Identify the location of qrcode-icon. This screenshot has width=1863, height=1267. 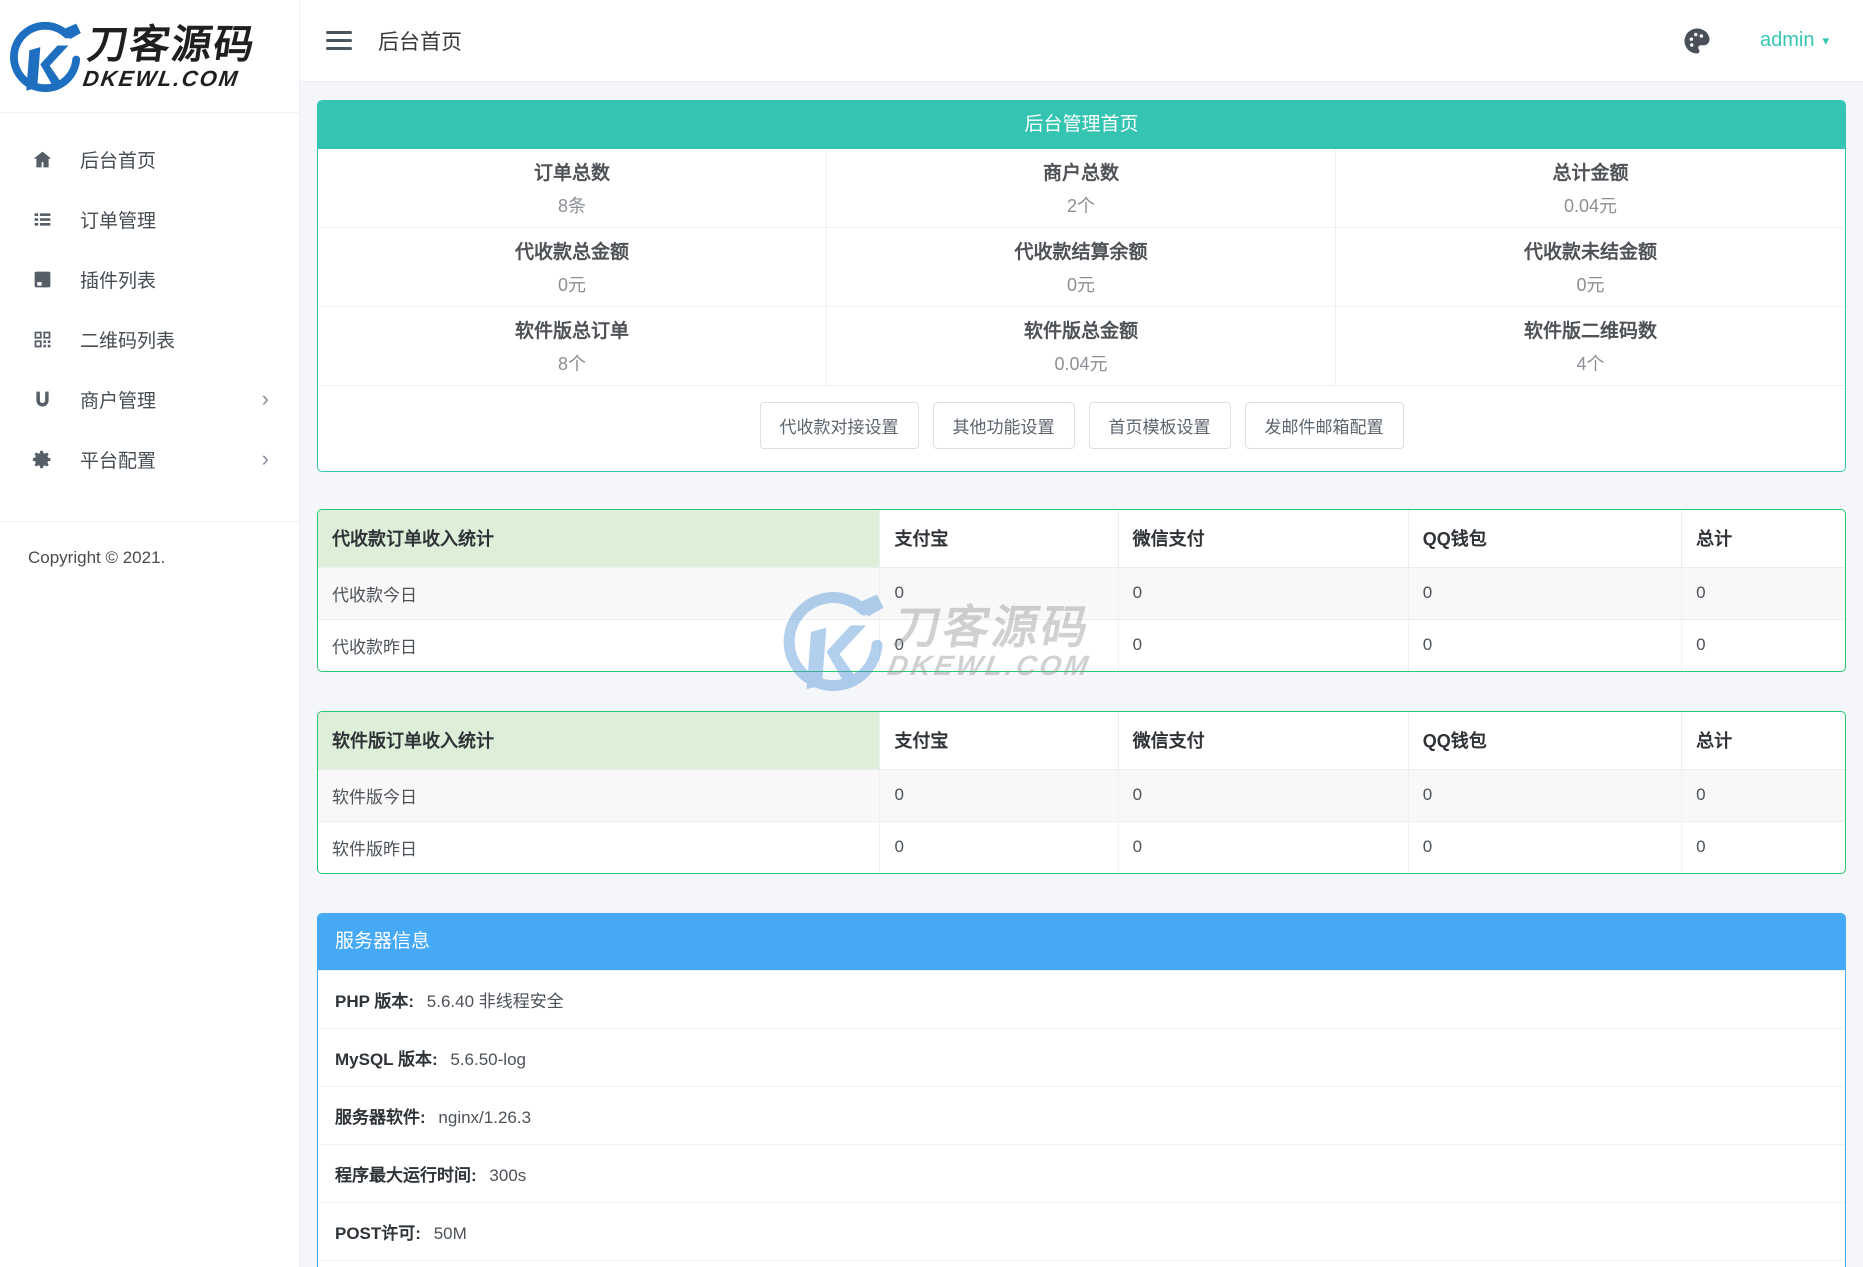
(42, 339).